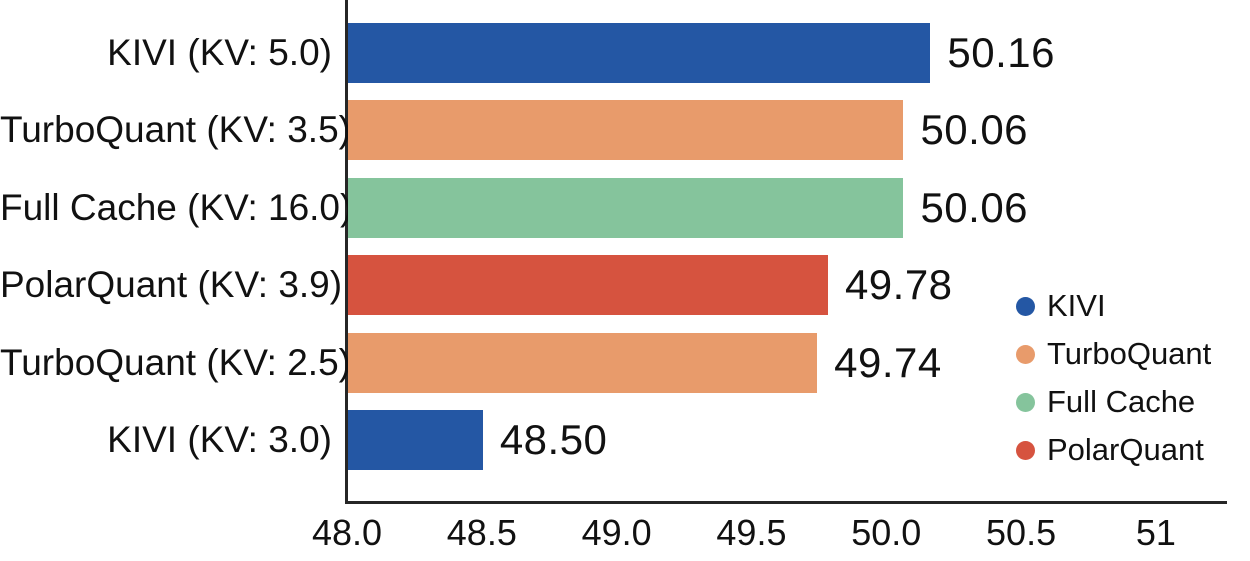 This screenshot has width=1250, height=561. I want to click on legend-entry: PolarQuant, so click(1113, 450).